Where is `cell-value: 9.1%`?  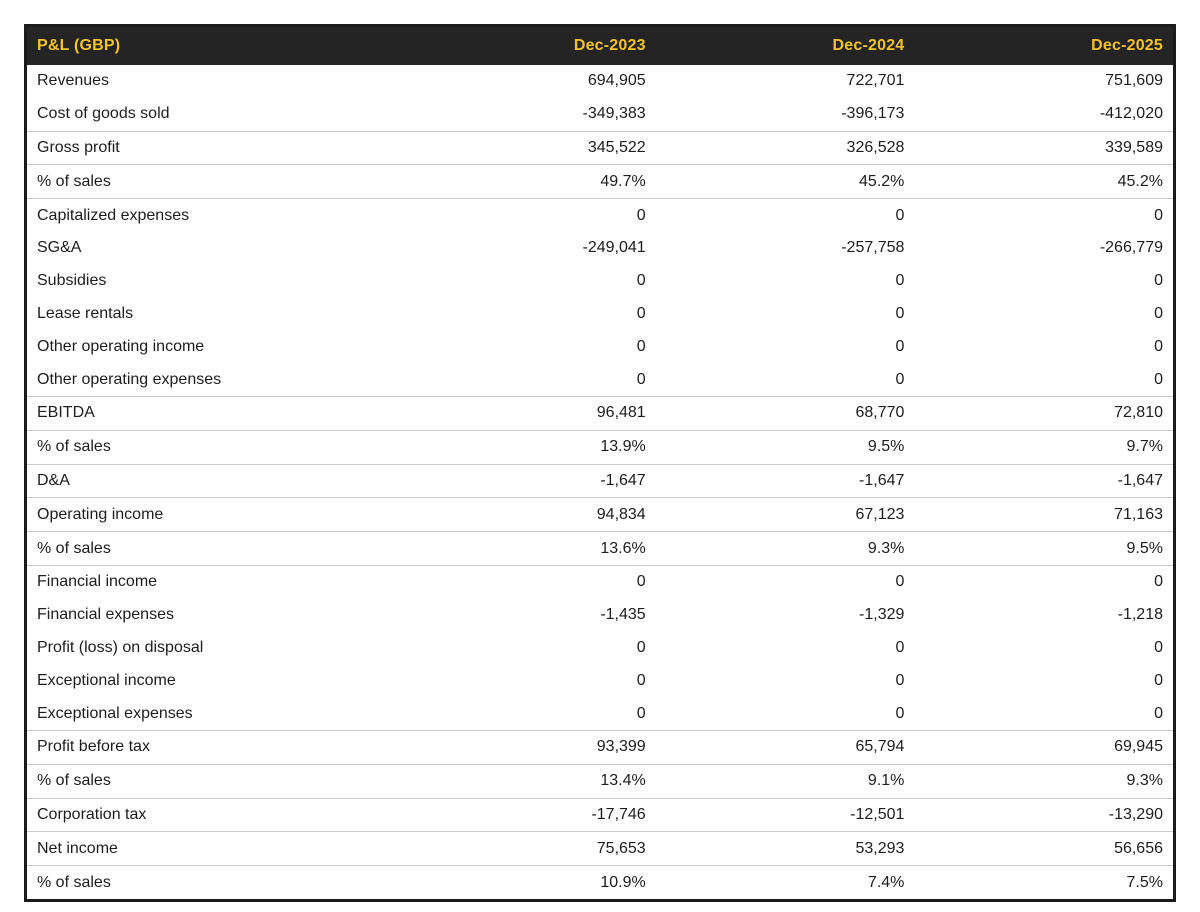
cell-value: 9.1% is located at coordinates (785, 781).